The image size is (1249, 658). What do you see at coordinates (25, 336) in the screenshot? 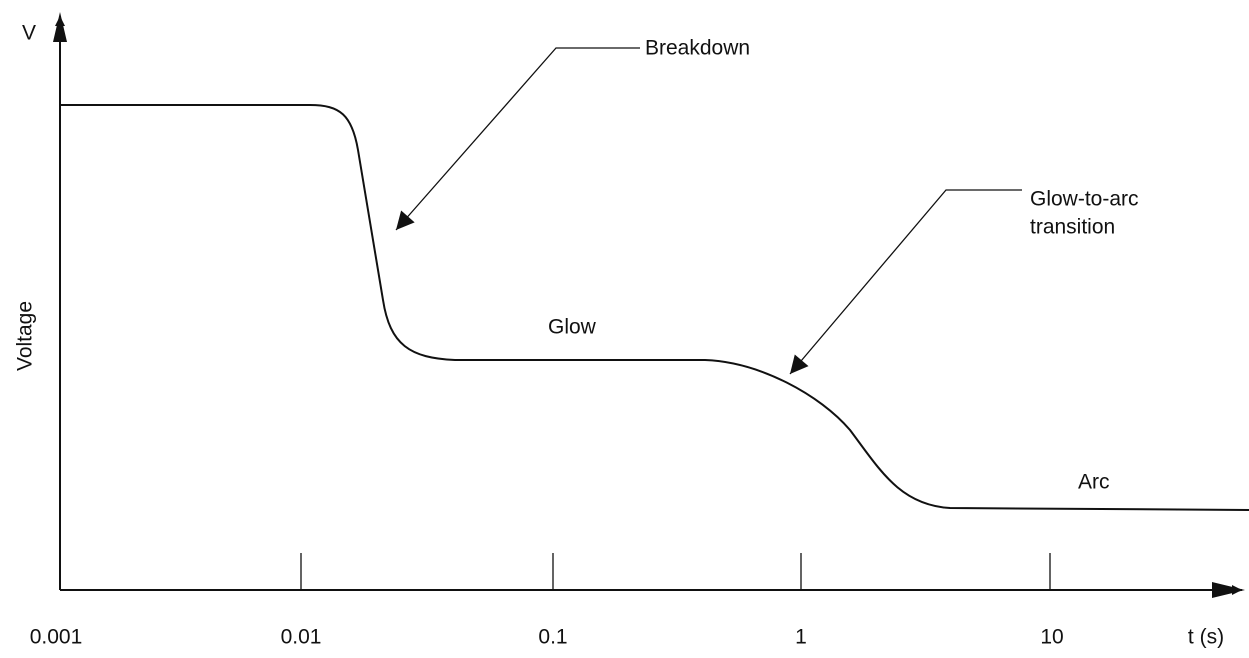
I see `y-label: Voltage` at bounding box center [25, 336].